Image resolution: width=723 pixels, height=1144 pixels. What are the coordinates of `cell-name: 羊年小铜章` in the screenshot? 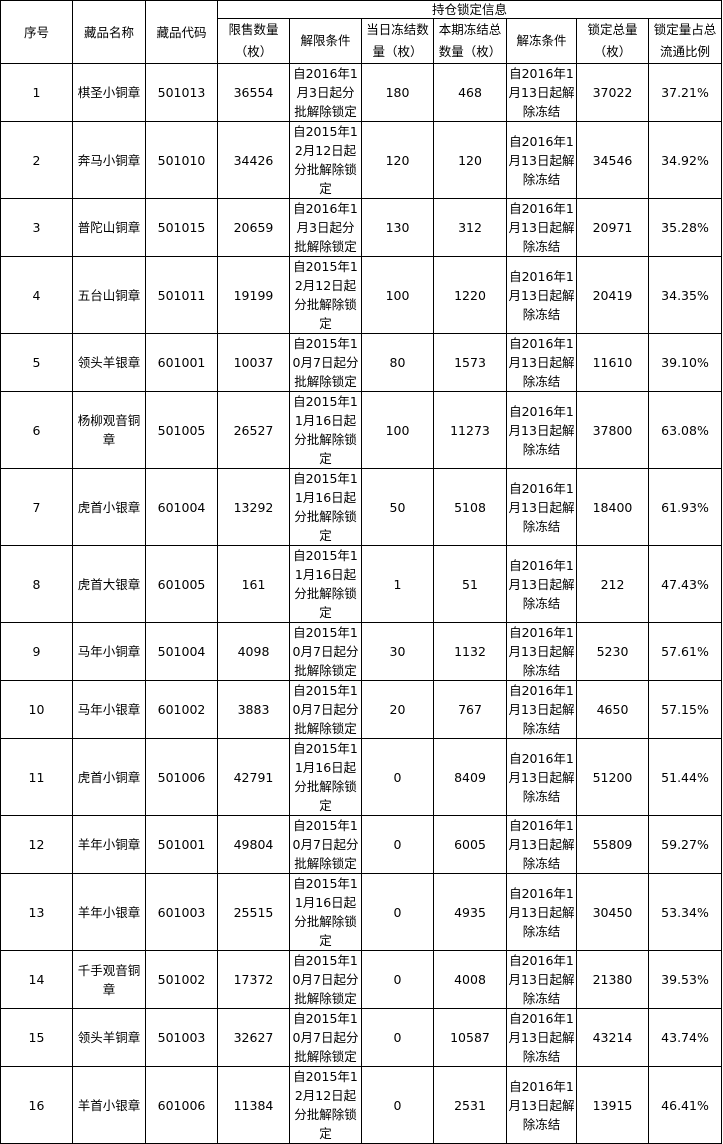 It's located at (109, 844).